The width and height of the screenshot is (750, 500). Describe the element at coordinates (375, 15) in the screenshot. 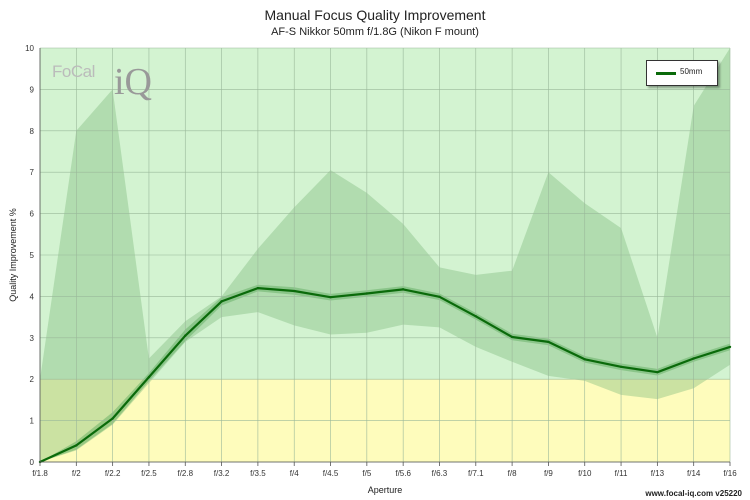

I see `chart-title: Manual Focus Quality Improvement` at that location.